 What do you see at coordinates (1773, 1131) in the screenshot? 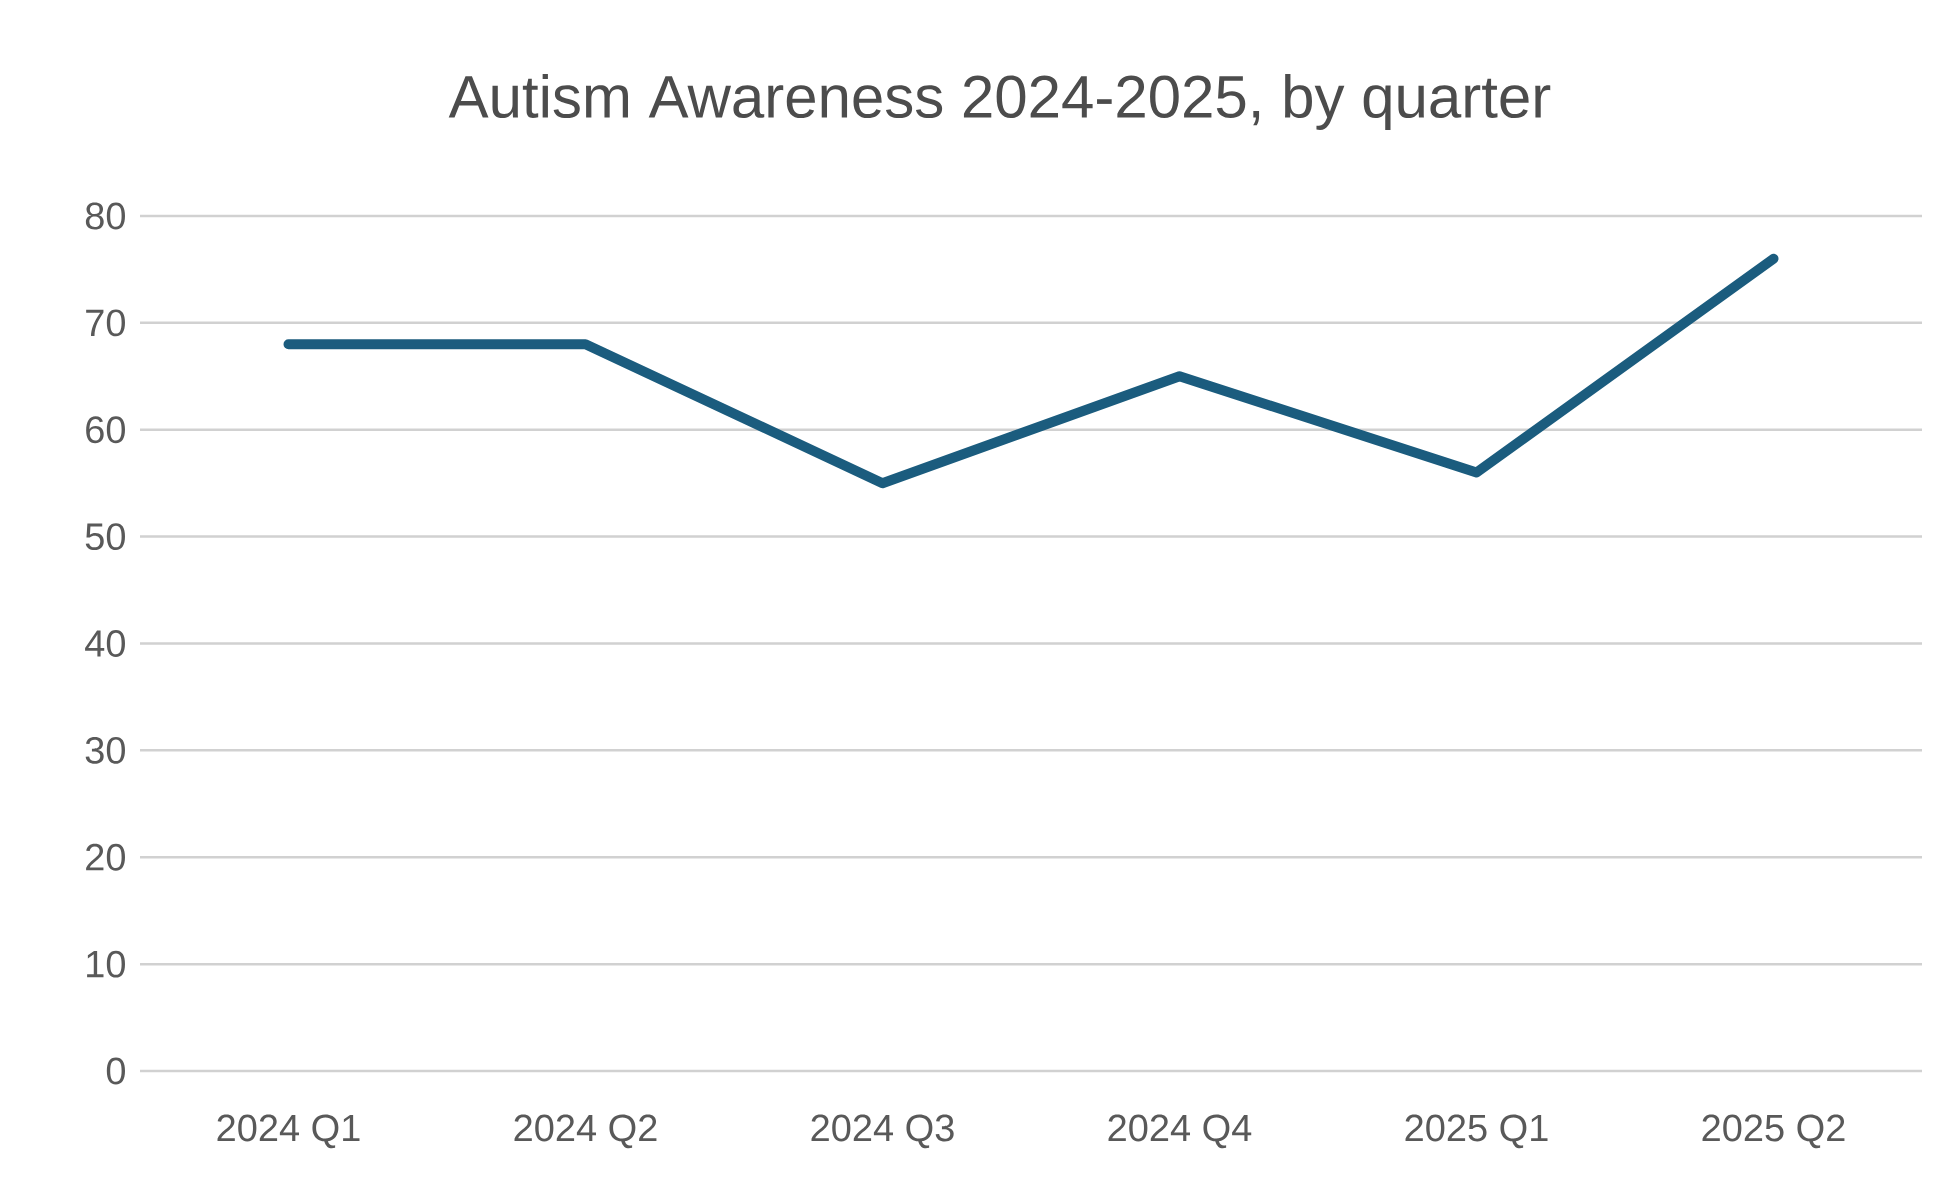
I see `x-tick-label: 2025 Q2` at bounding box center [1773, 1131].